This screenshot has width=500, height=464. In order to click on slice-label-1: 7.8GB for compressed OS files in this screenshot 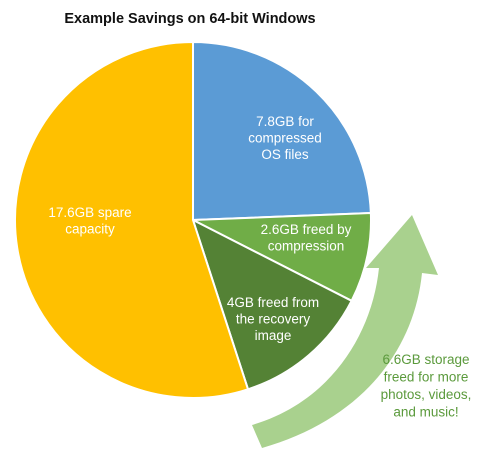, I will do `click(285, 138)`.